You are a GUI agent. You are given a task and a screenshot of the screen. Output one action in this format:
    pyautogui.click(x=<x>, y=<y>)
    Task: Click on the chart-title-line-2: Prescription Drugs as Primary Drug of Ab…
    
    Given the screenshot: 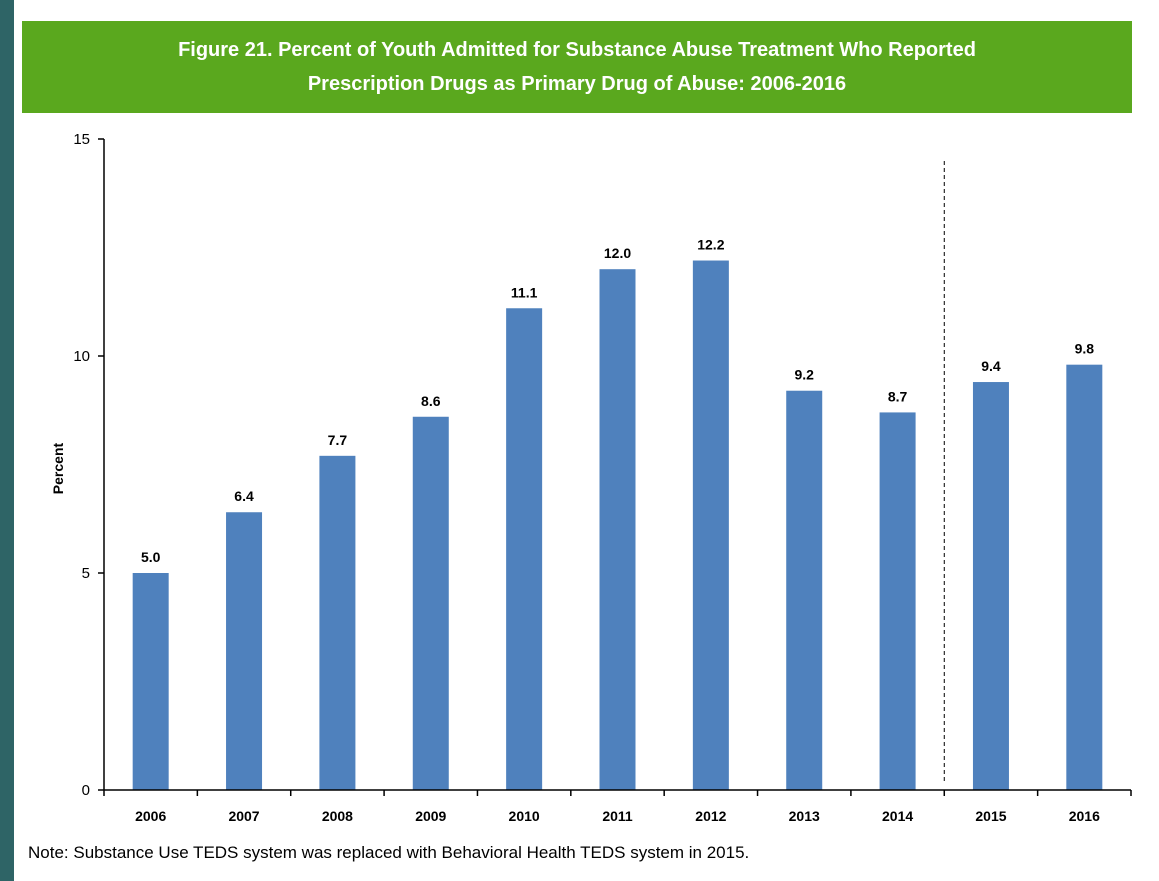 What is the action you would take?
    pyautogui.click(x=577, y=84)
    